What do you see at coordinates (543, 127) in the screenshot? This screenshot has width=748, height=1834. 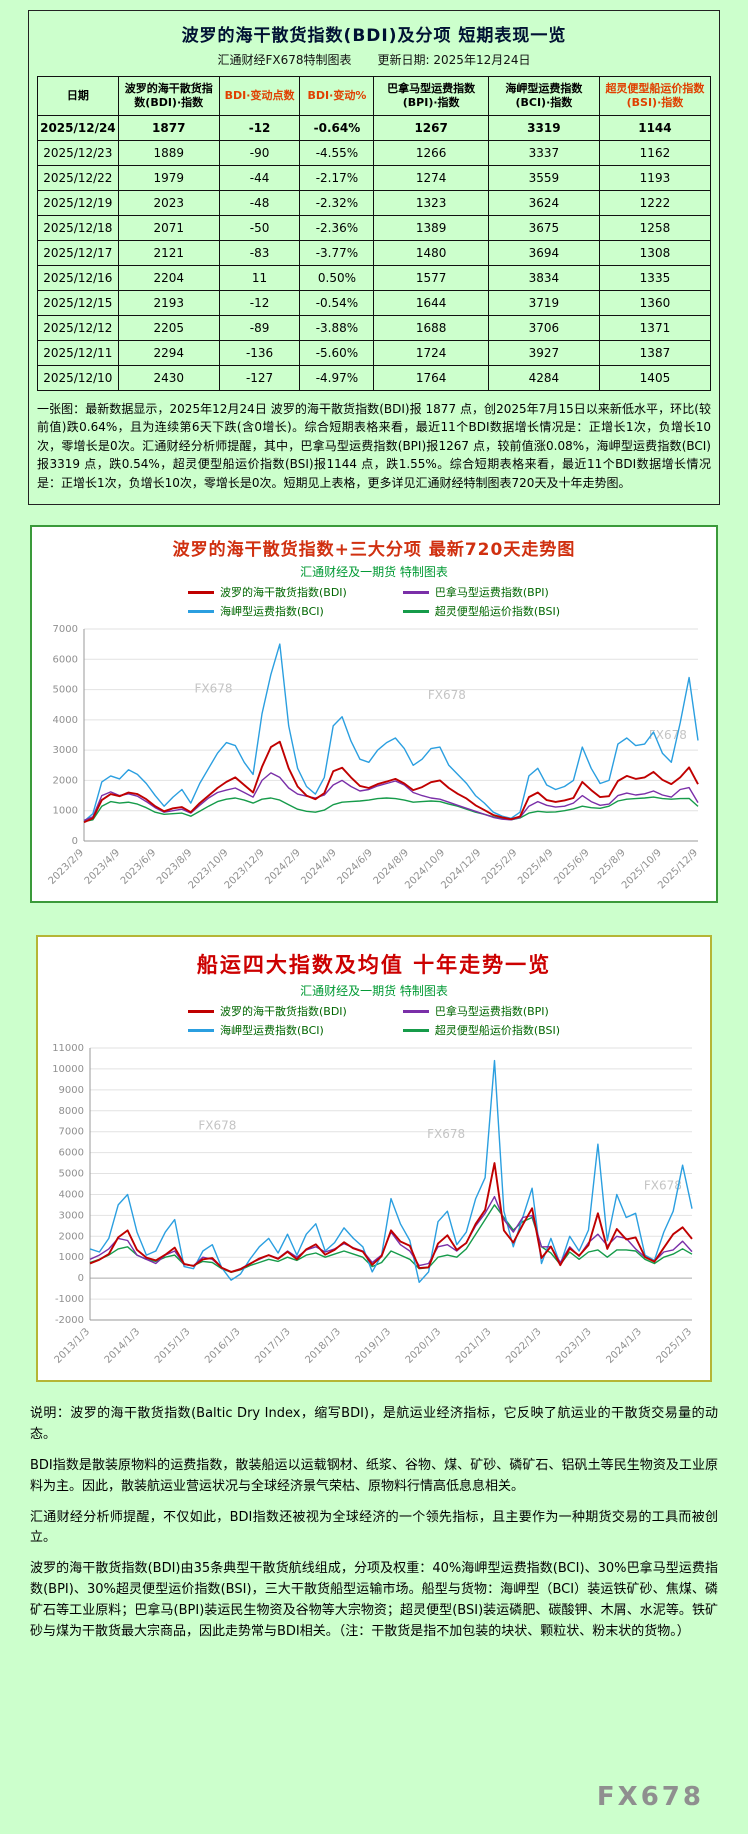 I see `table-cell: 3319` at bounding box center [543, 127].